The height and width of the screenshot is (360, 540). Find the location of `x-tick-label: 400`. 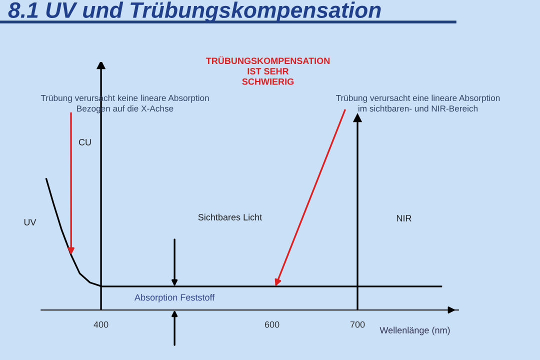

x-tick-label: 400 is located at coordinates (101, 324).